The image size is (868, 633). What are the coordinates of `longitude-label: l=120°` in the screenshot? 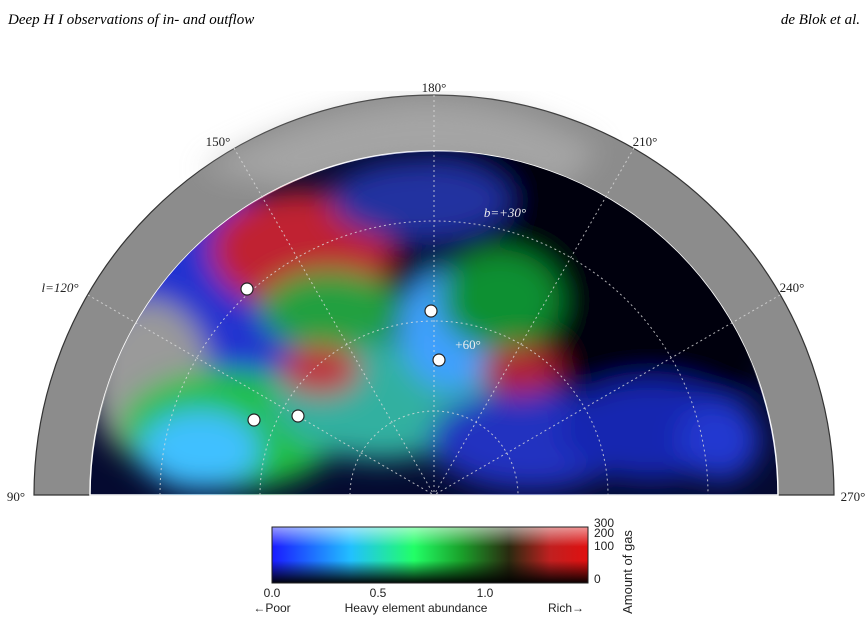 It's located at (59, 287).